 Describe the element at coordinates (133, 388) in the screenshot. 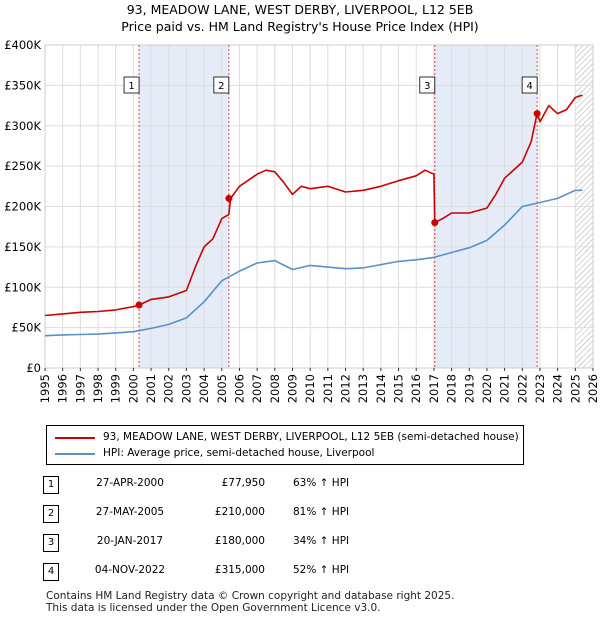

I see `x-tick-label: 2000` at that location.